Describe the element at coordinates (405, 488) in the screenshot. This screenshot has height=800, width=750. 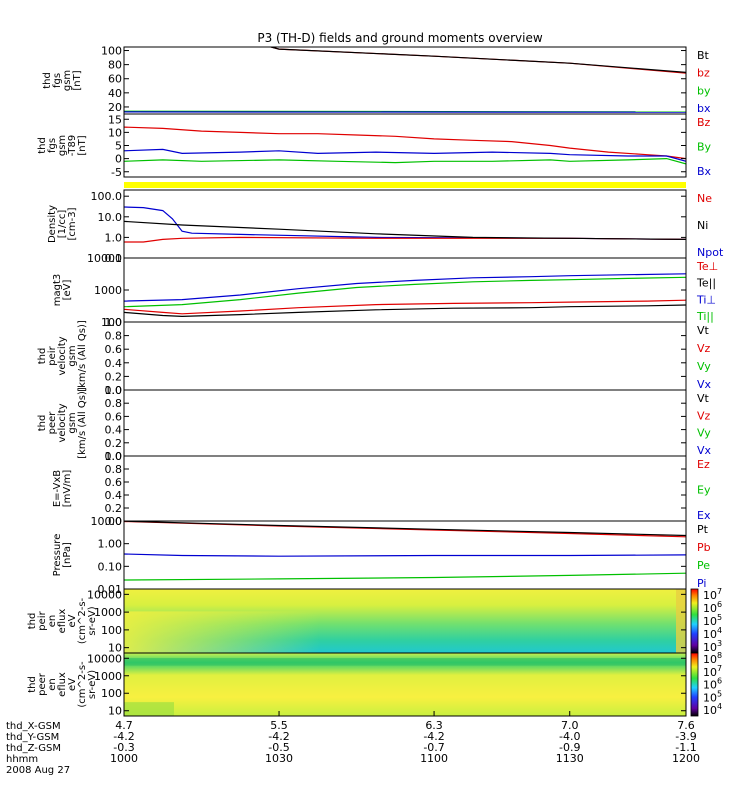
I see `frame-efield` at that location.